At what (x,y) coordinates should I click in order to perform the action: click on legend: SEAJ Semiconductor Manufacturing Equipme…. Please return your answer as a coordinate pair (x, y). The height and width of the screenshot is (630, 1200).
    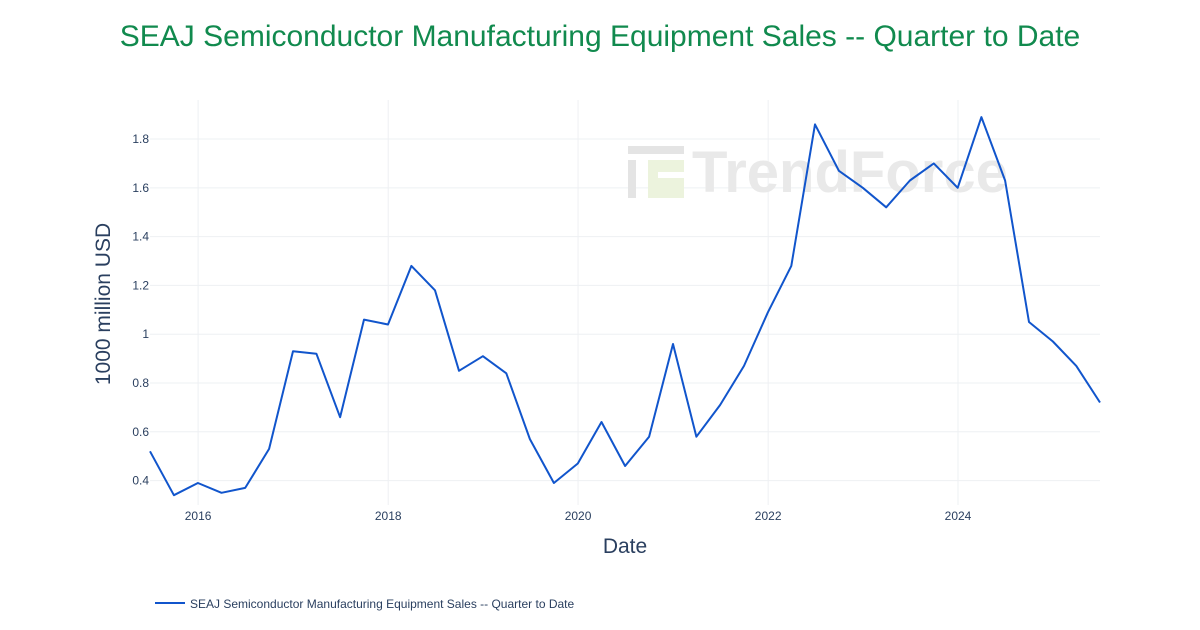
    Looking at the image, I should click on (365, 604).